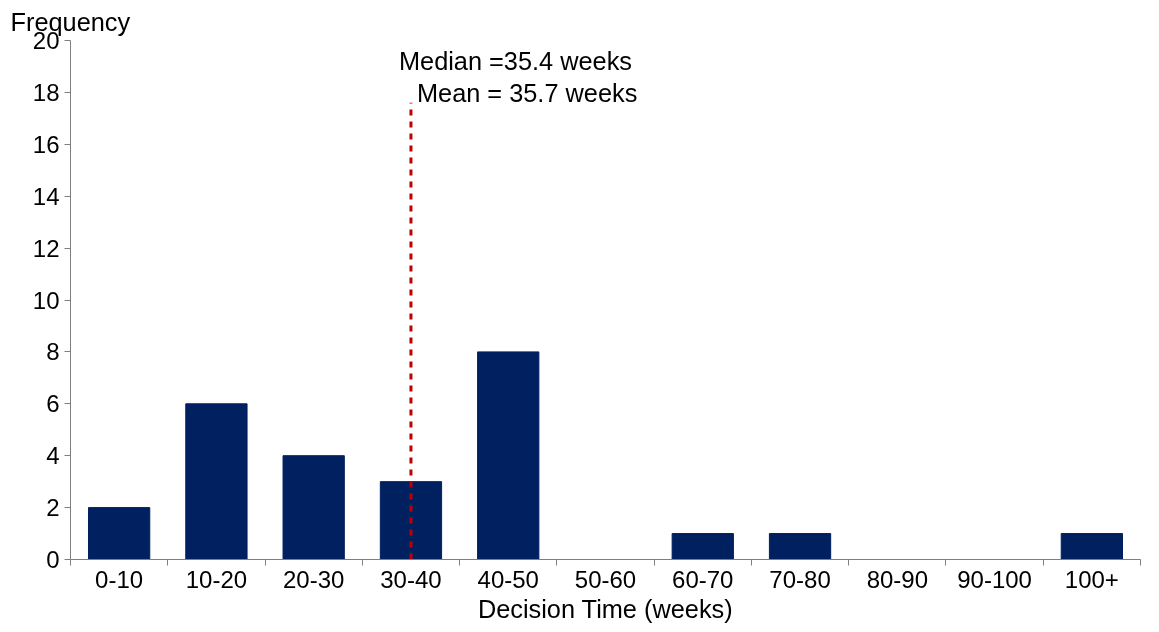 This screenshot has width=1159, height=632. What do you see at coordinates (53, 559) in the screenshot?
I see `y-tick-label: 0` at bounding box center [53, 559].